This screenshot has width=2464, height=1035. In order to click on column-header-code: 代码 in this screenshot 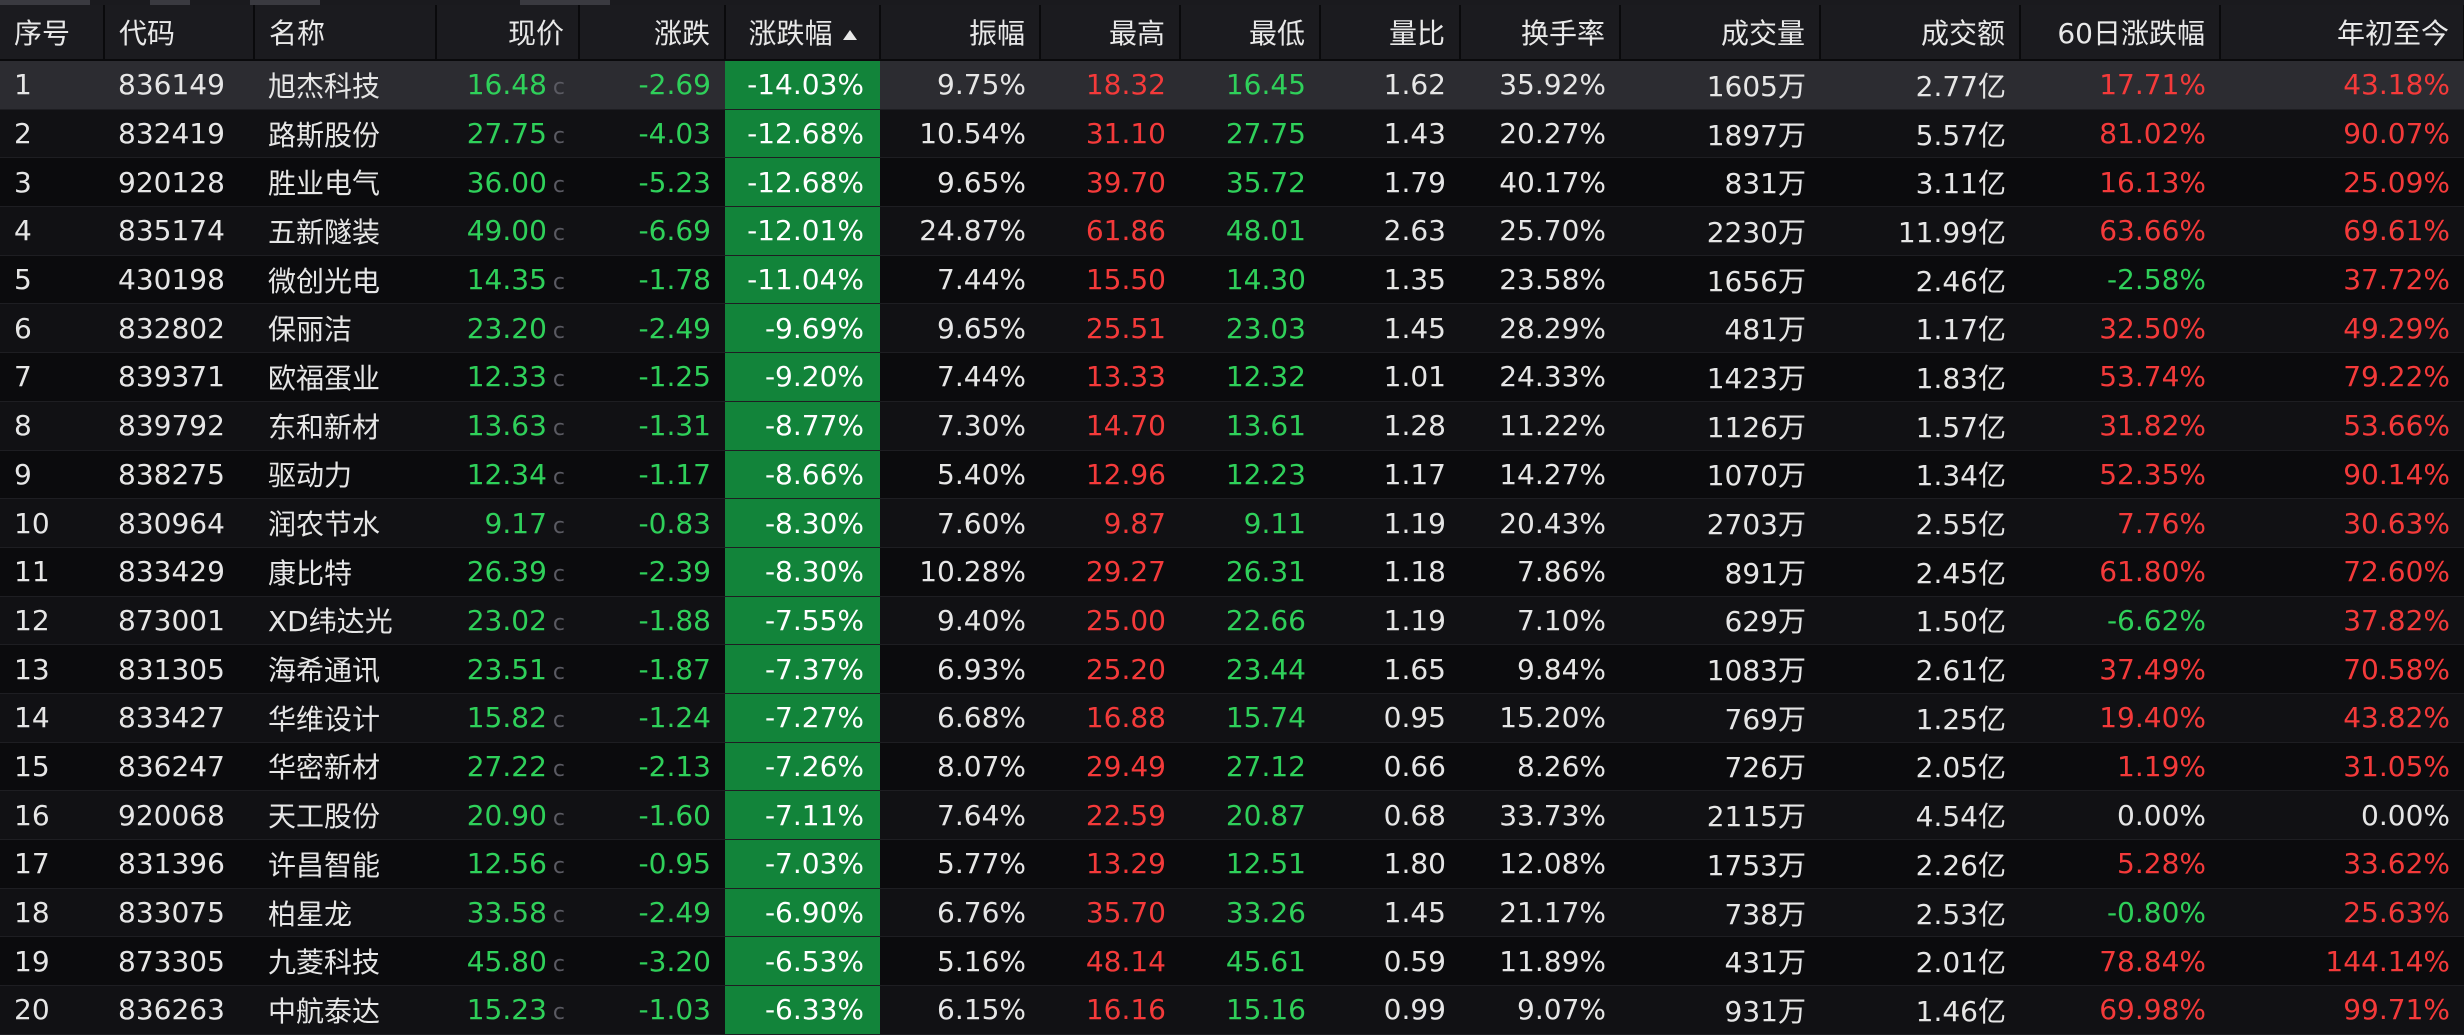, I will do `click(179, 33)`.